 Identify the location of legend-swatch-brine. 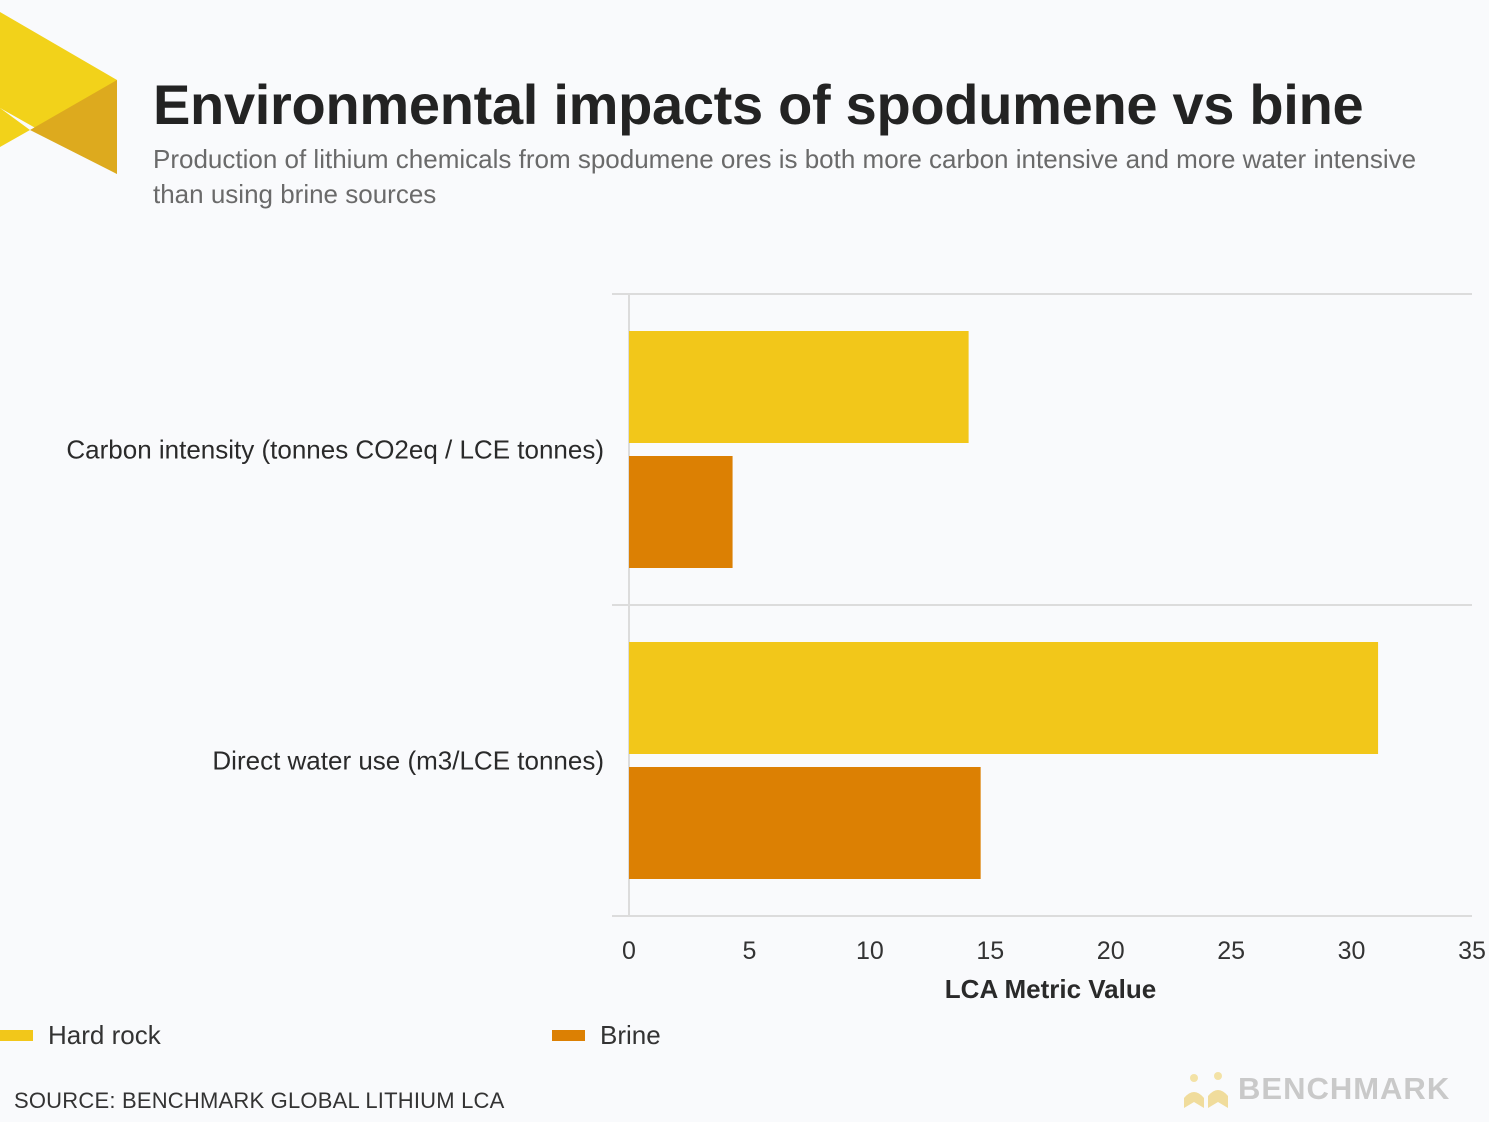
(568, 1035).